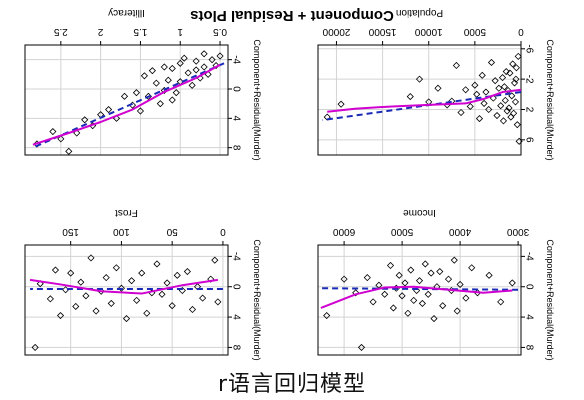 The width and height of the screenshot is (584, 400). I want to click on x-tick-label: 10000, so click(428, 31).